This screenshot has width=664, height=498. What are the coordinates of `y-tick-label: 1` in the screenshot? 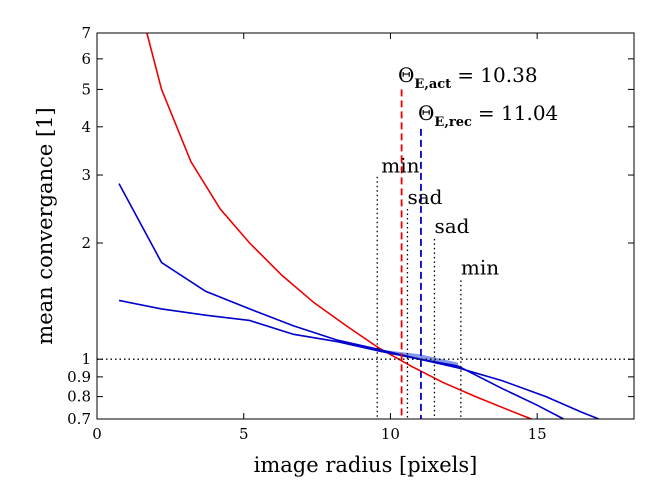 It's located at (86, 359).